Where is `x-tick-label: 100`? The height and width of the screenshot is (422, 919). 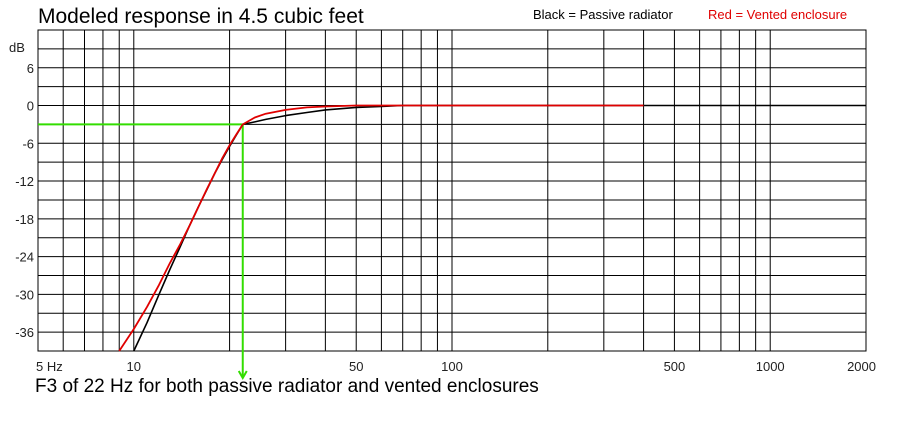
x-tick-label: 100 is located at coordinates (452, 366).